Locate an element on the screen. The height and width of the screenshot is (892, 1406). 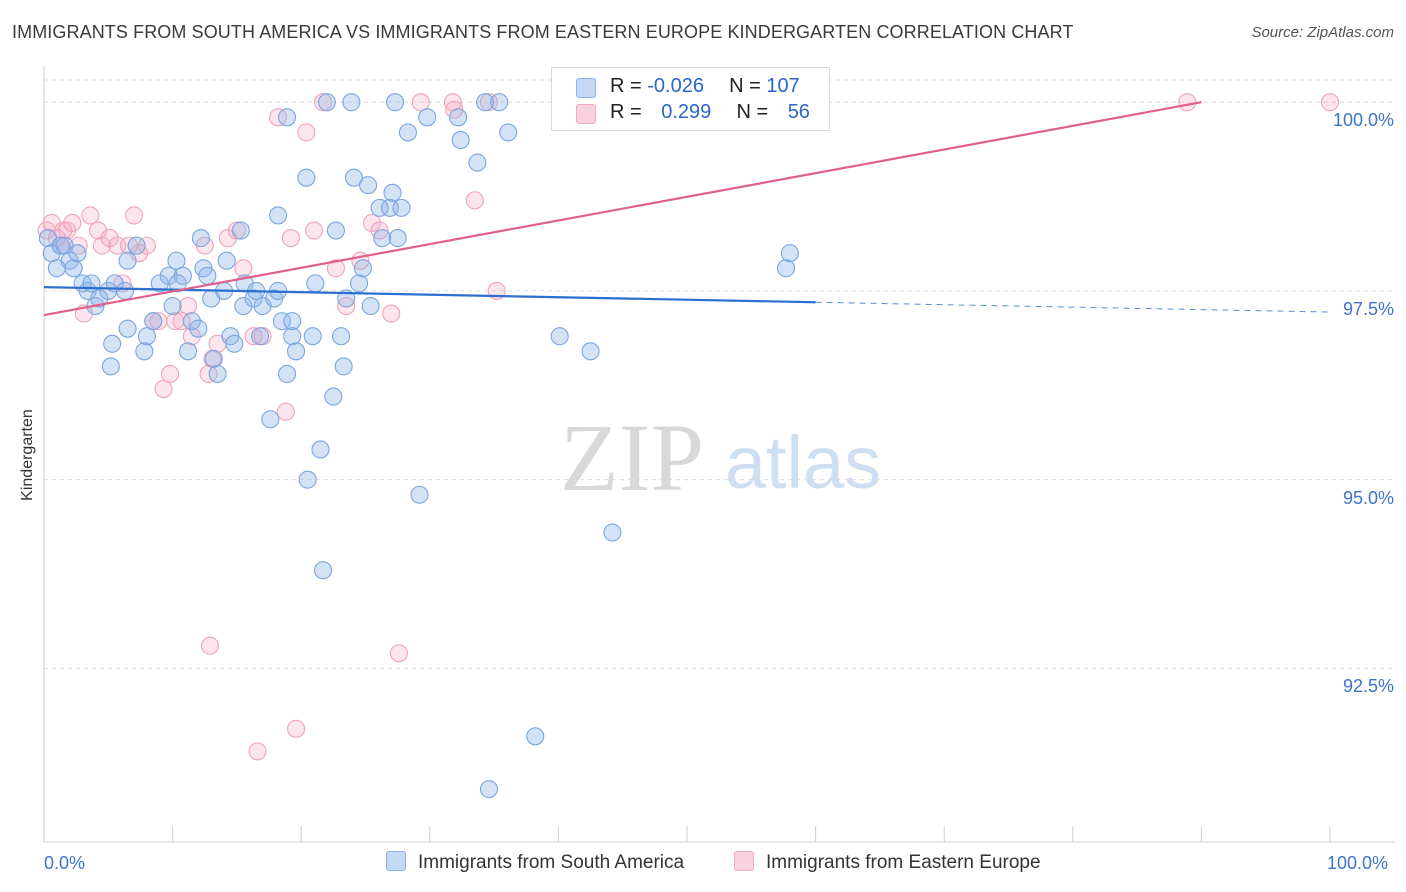
y-tick-label: 95.0% is located at coordinates (1368, 497).